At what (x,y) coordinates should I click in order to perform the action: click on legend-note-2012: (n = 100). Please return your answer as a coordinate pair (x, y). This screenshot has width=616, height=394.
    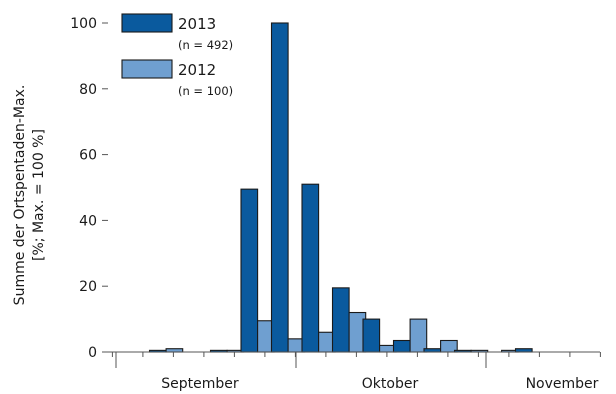
    Looking at the image, I should click on (205, 91).